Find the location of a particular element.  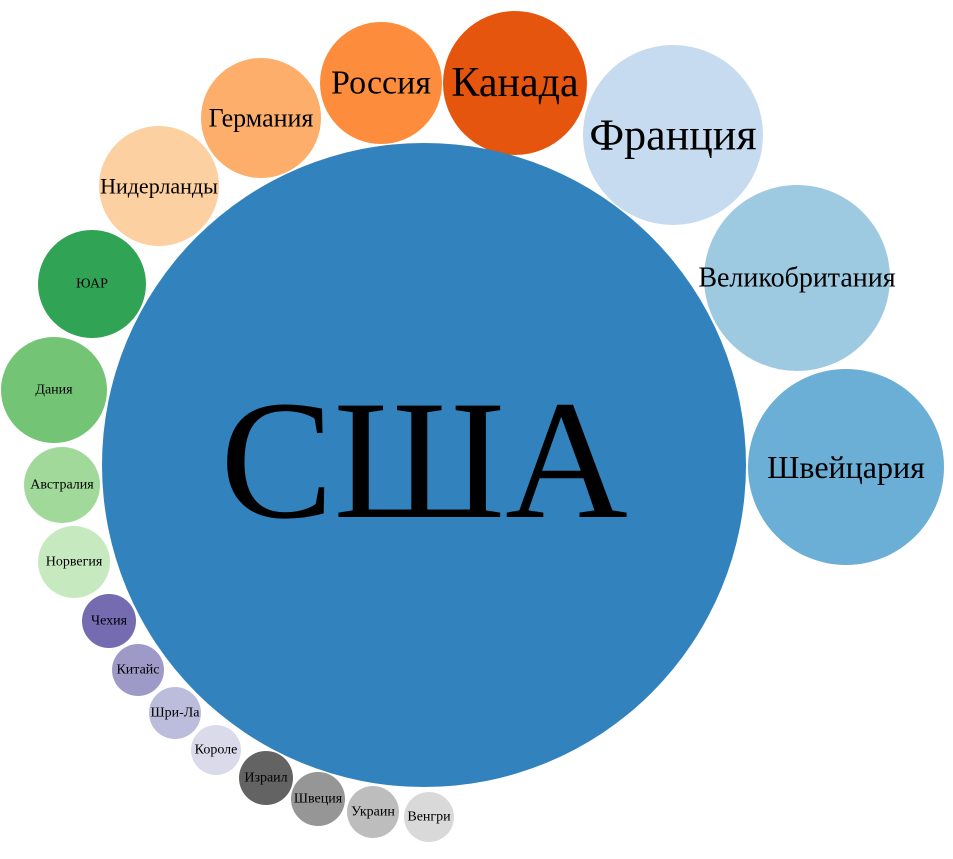

bubble-9-label: Дания is located at coordinates (54, 390).